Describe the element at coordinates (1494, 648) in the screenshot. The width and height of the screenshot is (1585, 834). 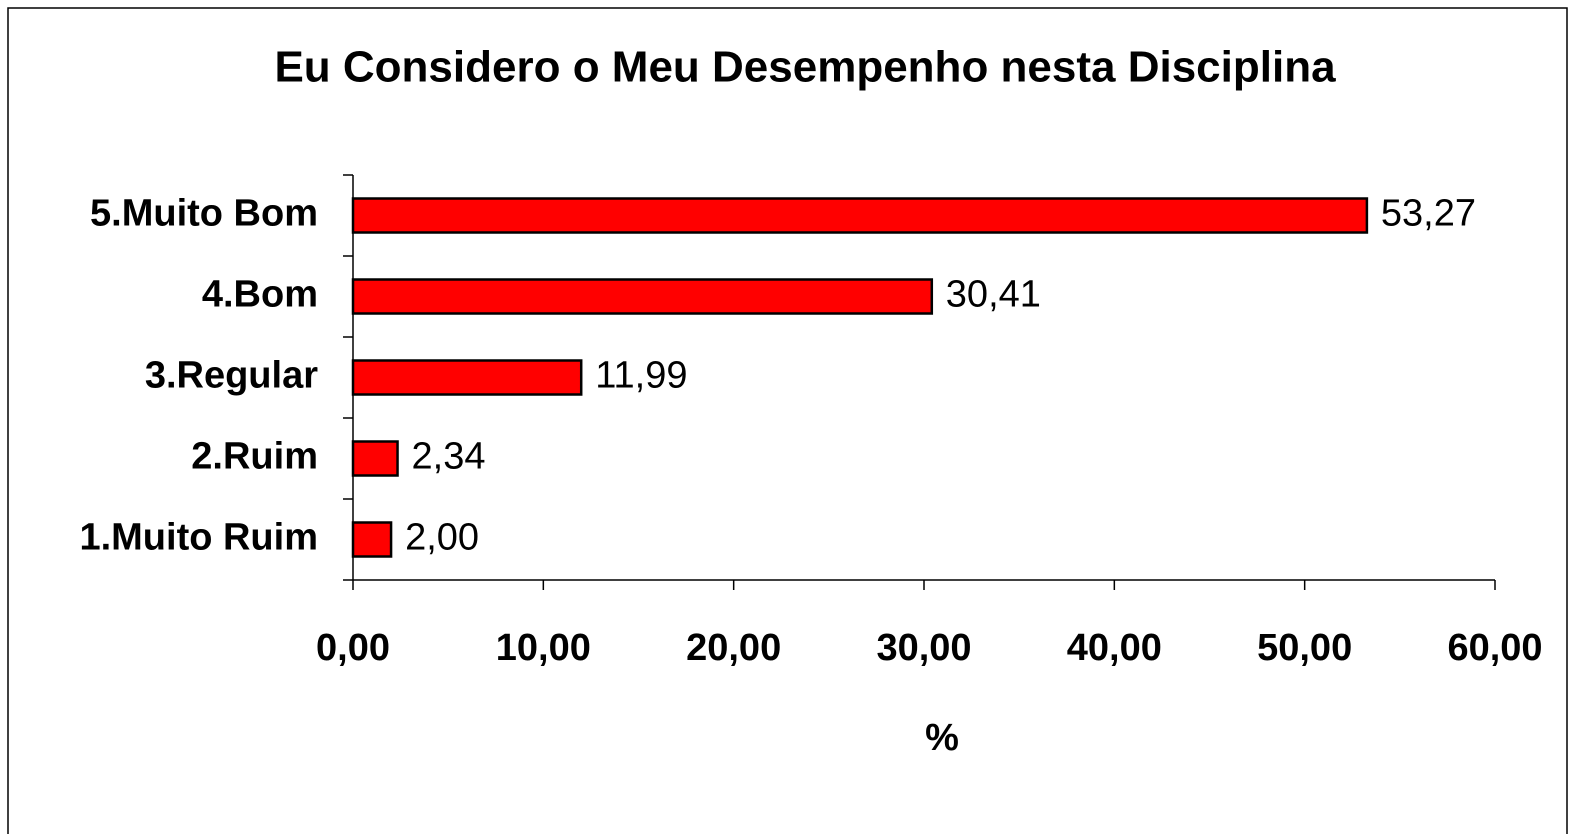
I see `x-tick-label: 60,00` at that location.